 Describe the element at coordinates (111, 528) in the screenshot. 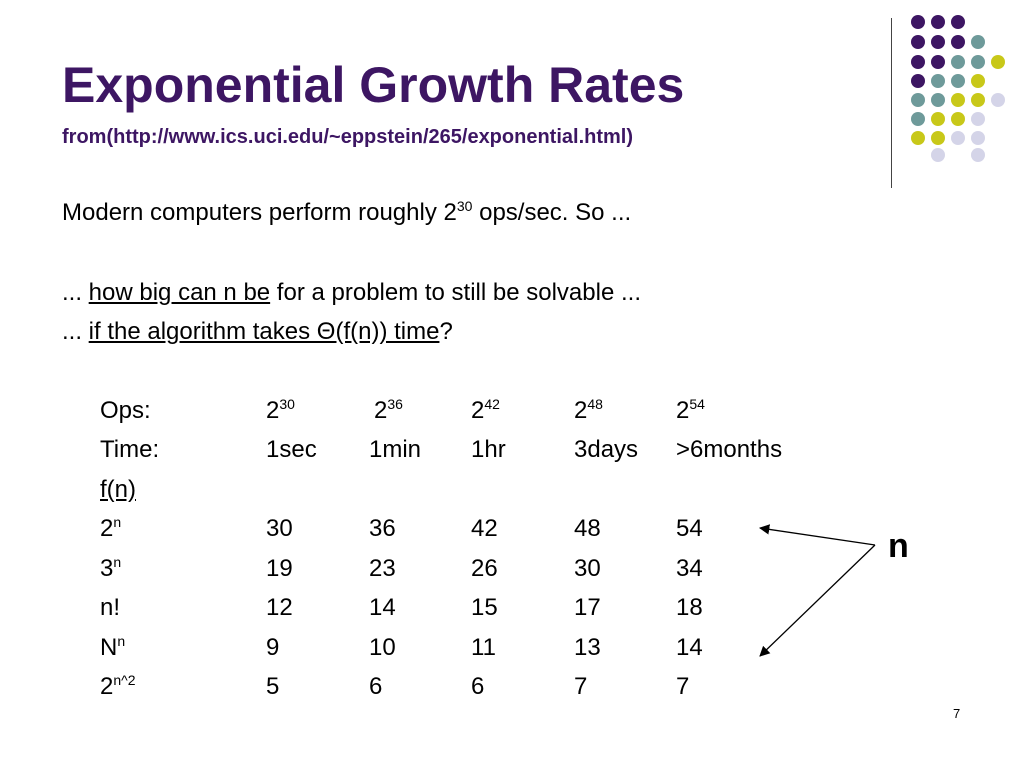

I see `fn-label: 2n` at that location.